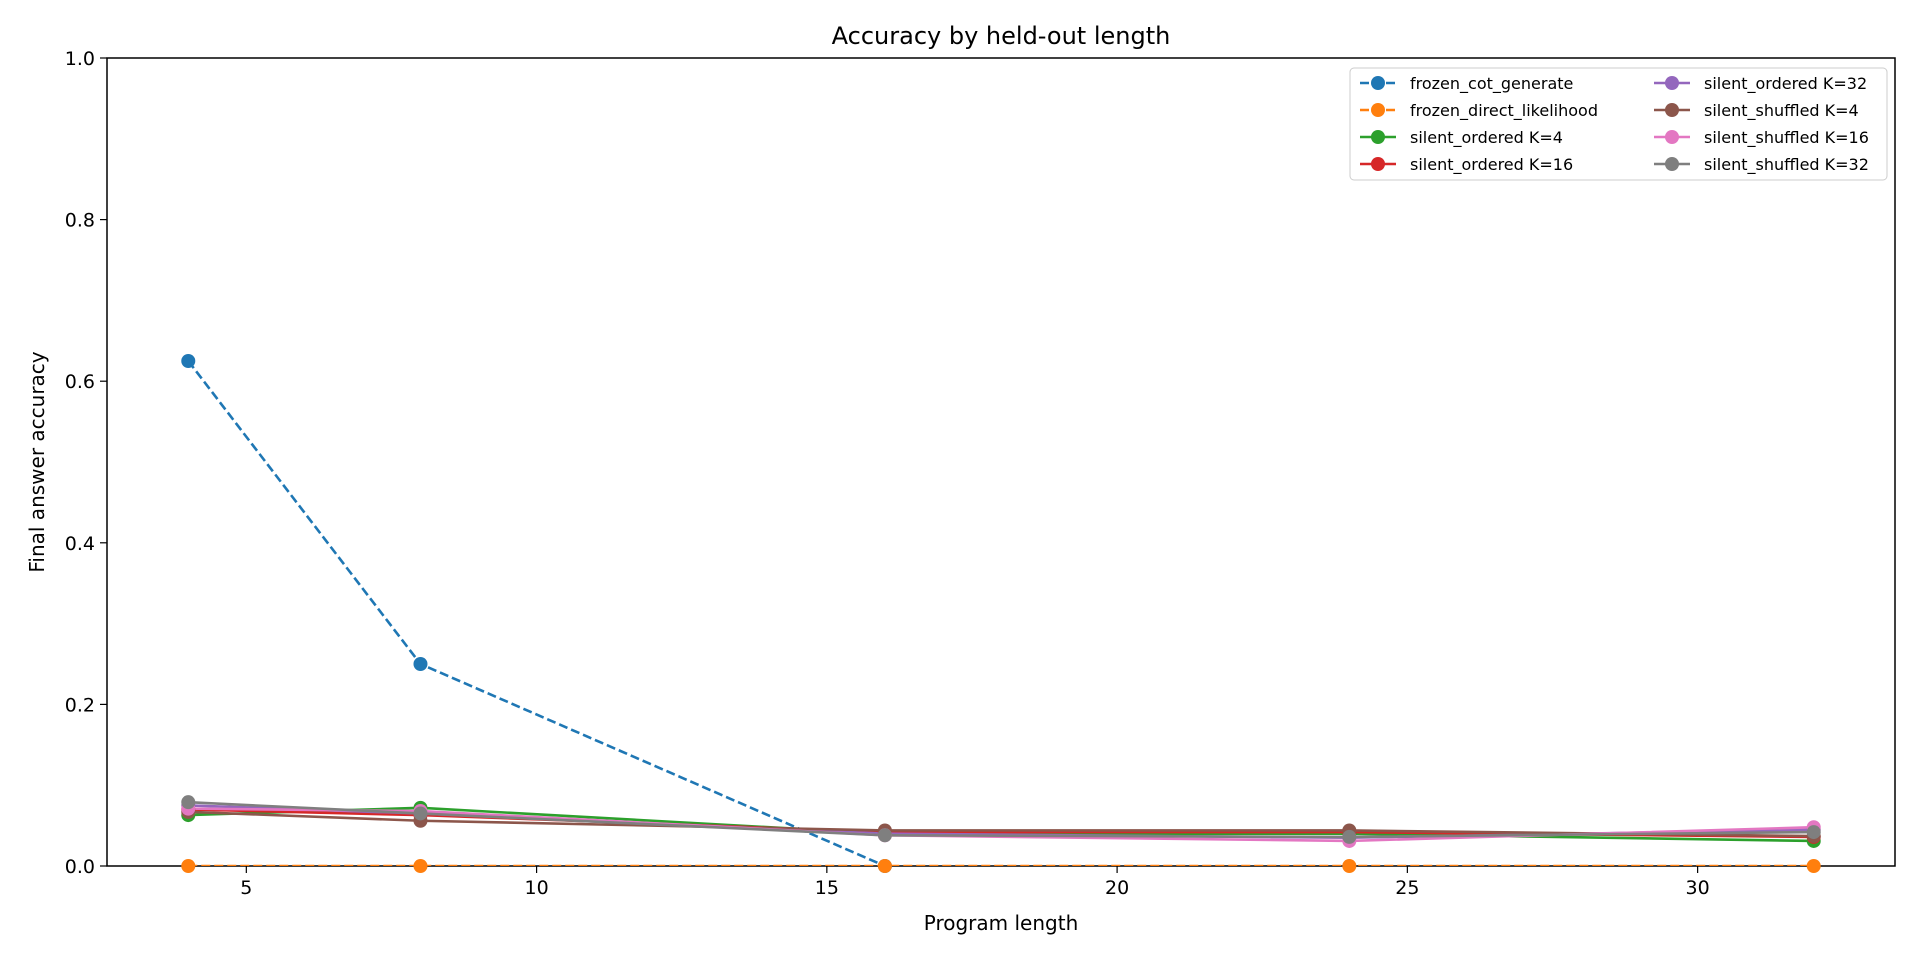 This screenshot has width=1920, height=960. Describe the element at coordinates (1504, 111) in the screenshot. I see `legend-label-frozen-direct-likelihood: frozen_direct_likelihood` at that location.